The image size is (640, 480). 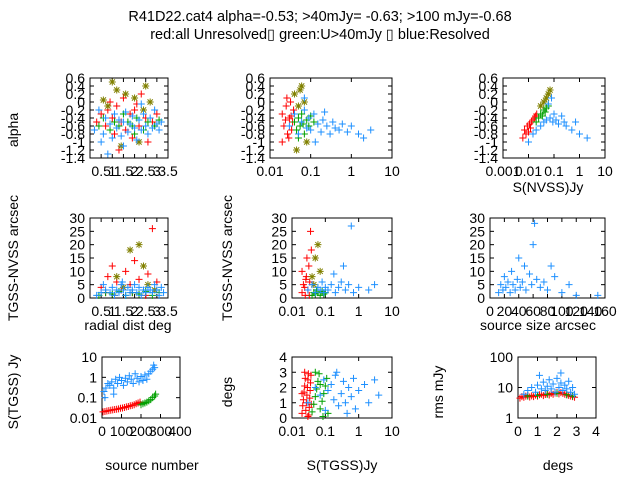 I want to click on y-tick-label: 0.4, so click(x=489, y=86).